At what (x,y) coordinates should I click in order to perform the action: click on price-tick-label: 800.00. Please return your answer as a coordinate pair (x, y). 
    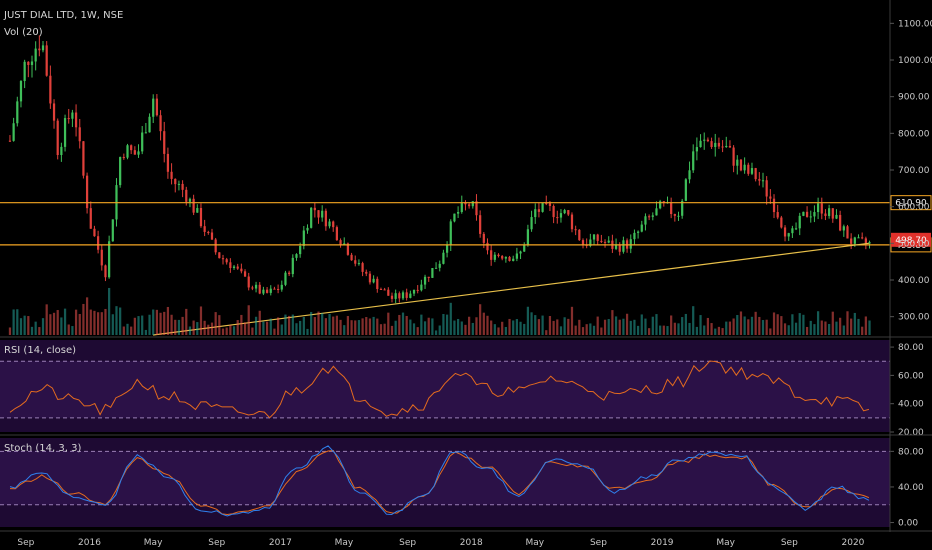
    Looking at the image, I should click on (914, 134).